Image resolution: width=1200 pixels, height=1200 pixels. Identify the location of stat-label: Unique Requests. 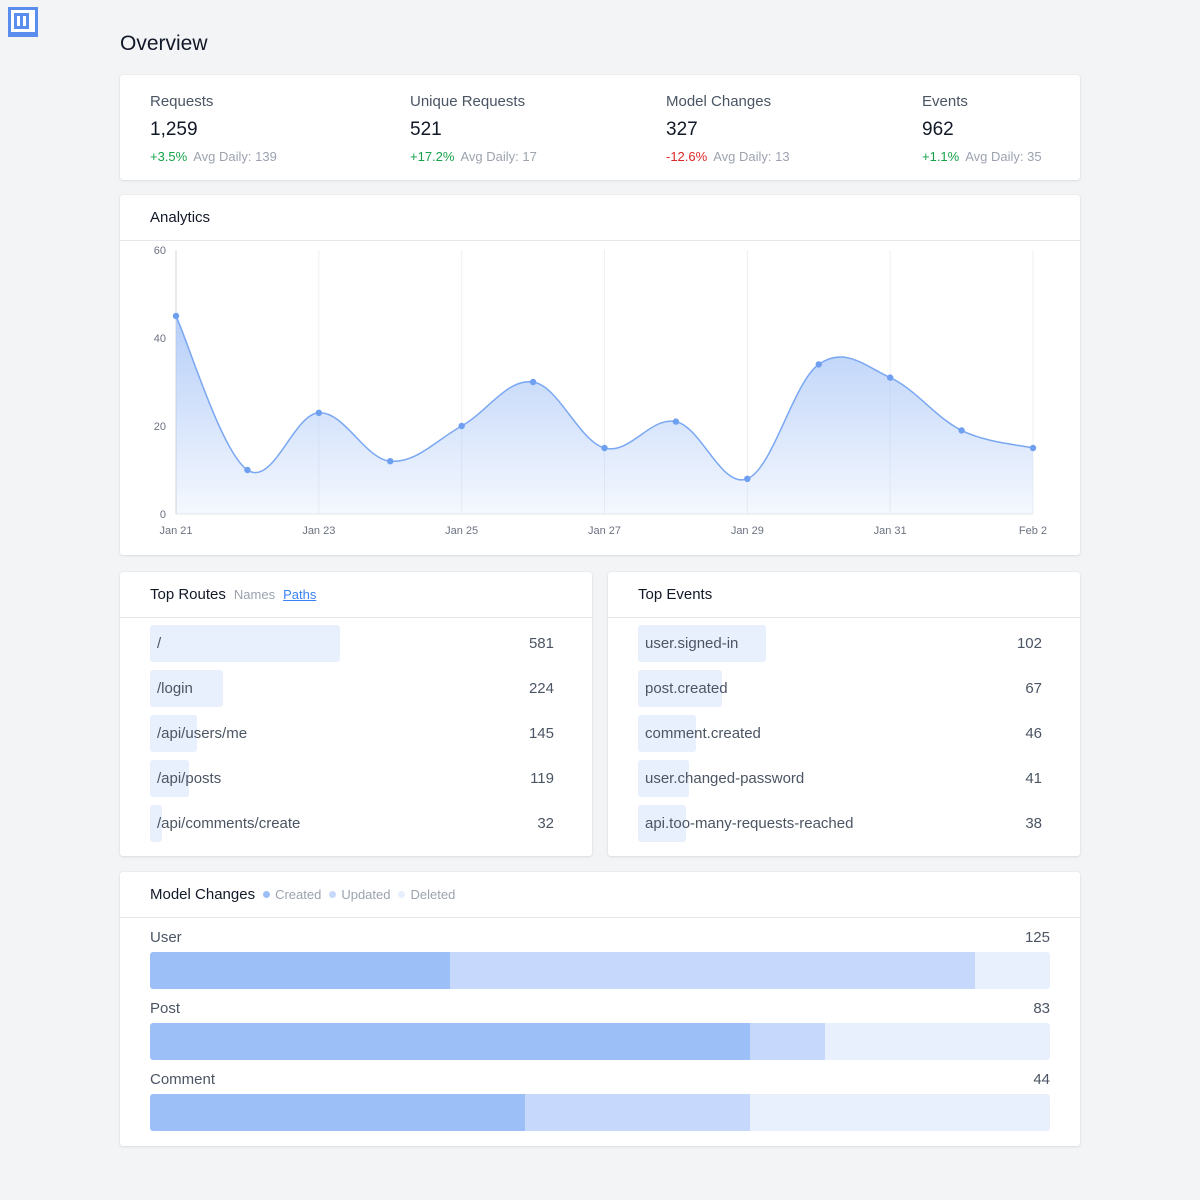
(468, 101).